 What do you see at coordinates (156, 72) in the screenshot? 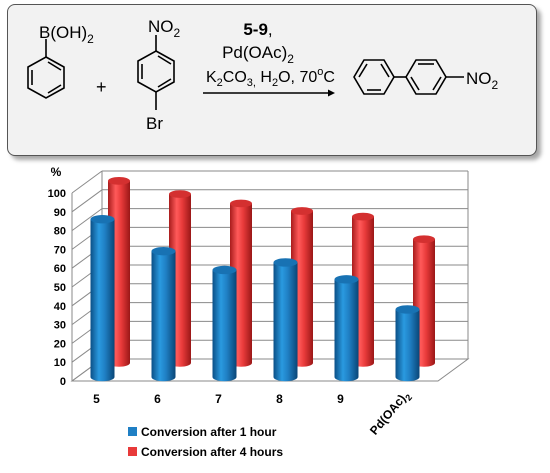
I see `bromonitrobenzene-structure` at bounding box center [156, 72].